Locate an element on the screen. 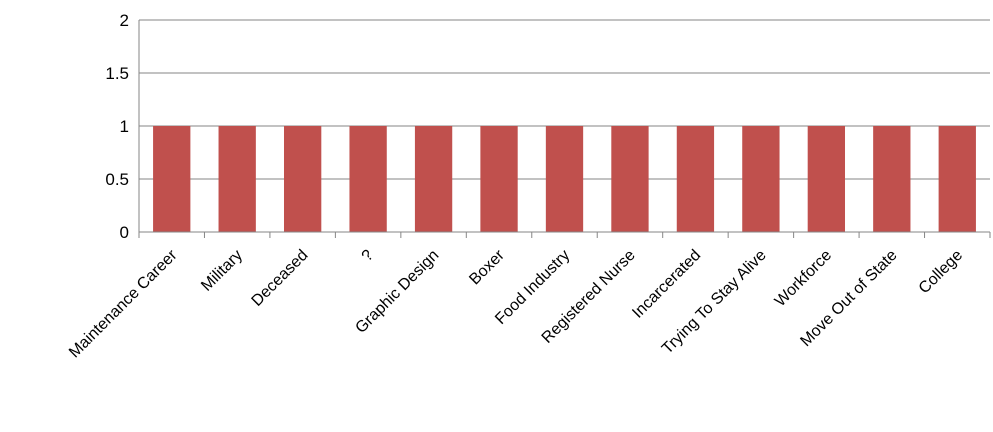  y-tick-label: 1 is located at coordinates (124, 126).